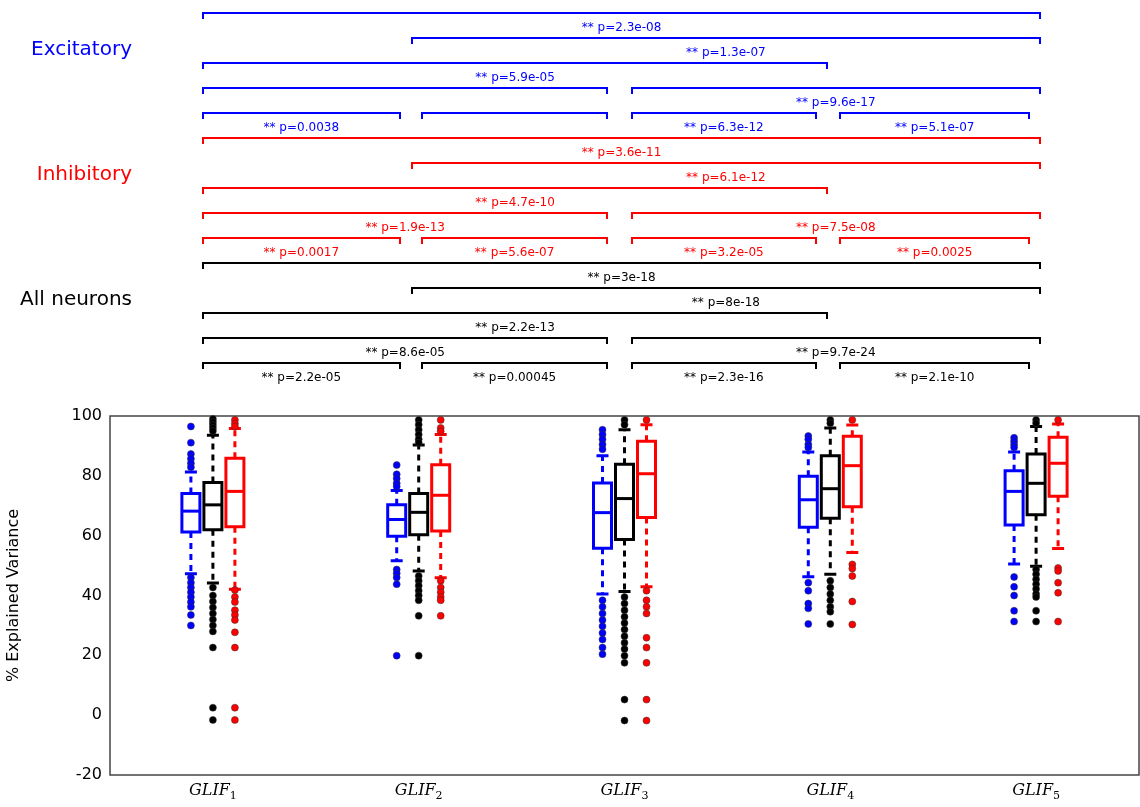 The image size is (1140, 807). What do you see at coordinates (515, 202) in the screenshot?
I see `text: ** p=4.7e-10` at bounding box center [515, 202].